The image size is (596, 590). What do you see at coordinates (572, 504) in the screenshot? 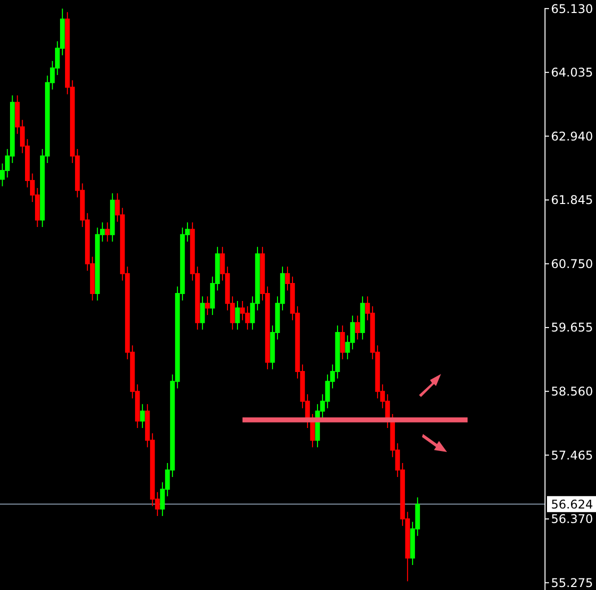
I see `ref-line-label: 56.624` at bounding box center [572, 504].